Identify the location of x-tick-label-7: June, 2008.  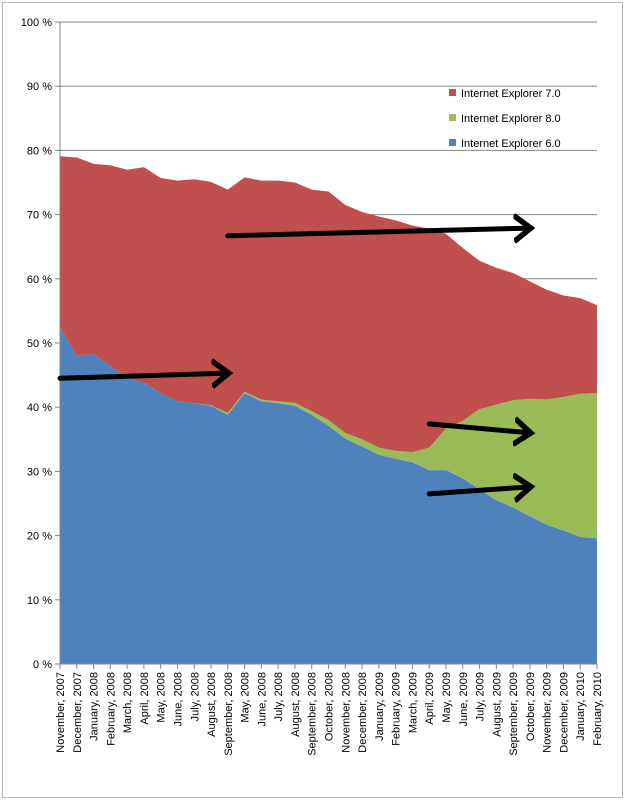
(178, 699).